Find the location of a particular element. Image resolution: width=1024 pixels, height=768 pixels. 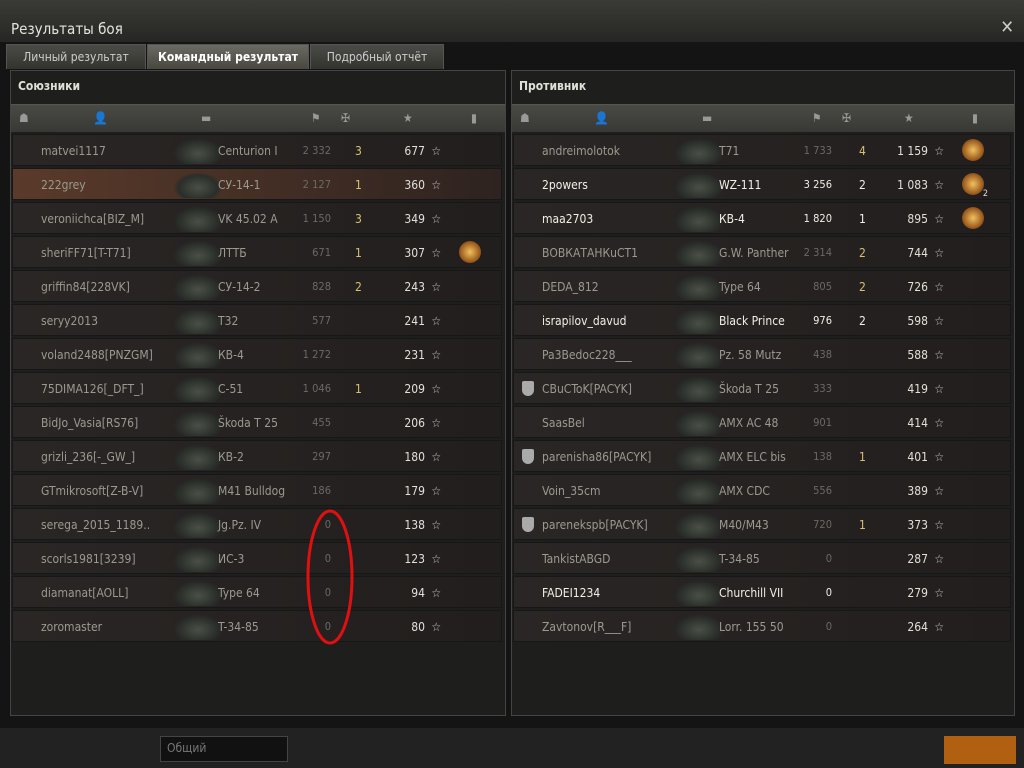

tank-name: СУ-14-1 is located at coordinates (239, 185).